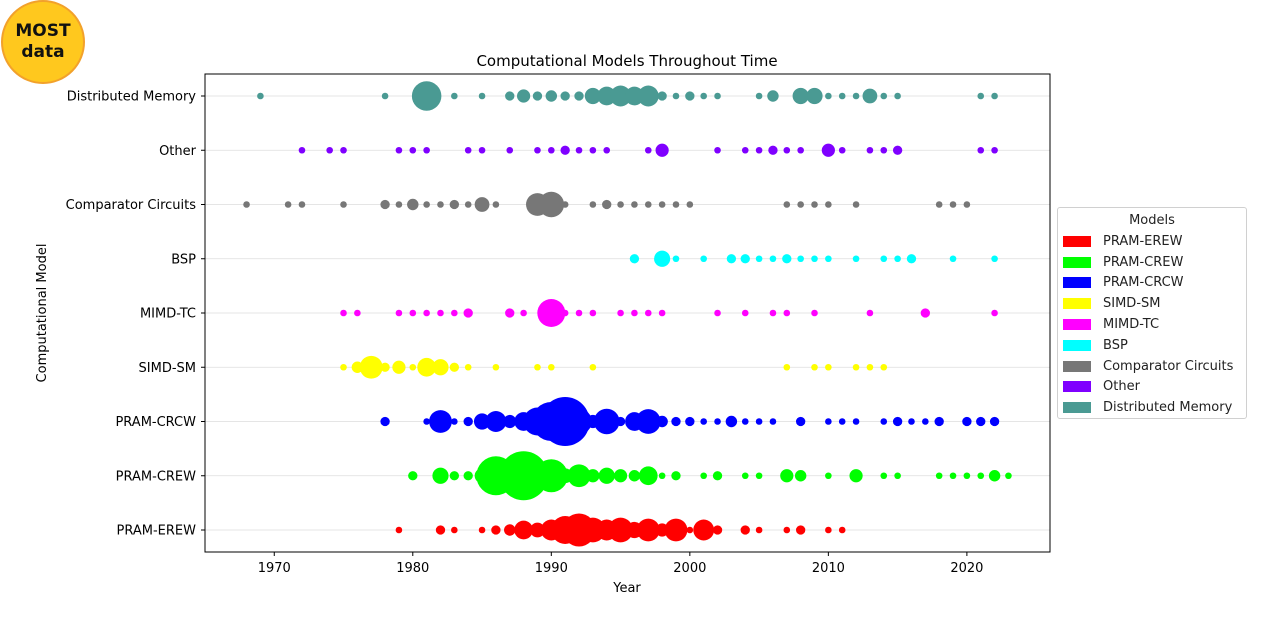 The width and height of the screenshot is (1280, 620). I want to click on series-other, so click(648, 150).